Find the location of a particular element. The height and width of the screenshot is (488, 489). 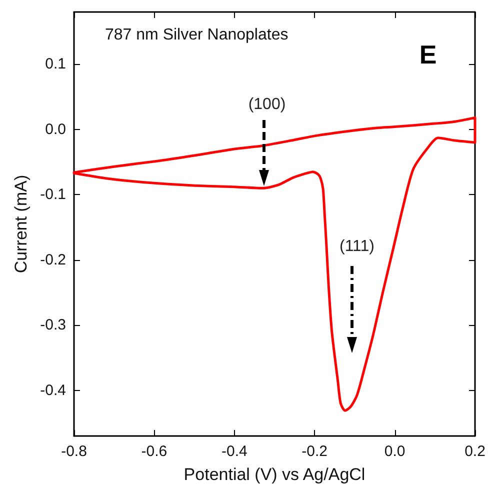

text: 787 nm Silver Nanoplates is located at coordinates (196, 35).